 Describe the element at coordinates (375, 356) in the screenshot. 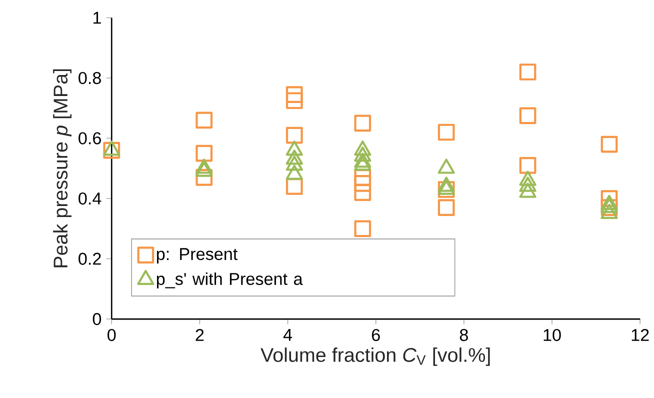

I see `x-axis-title: Volume fraction C$_{V}$ [vol.%]` at that location.